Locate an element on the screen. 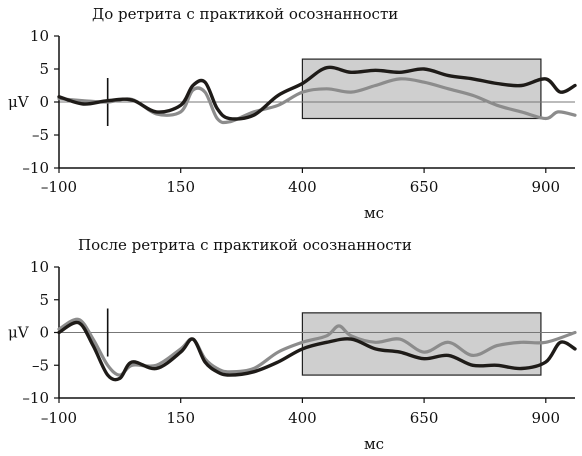 The height and width of the screenshot is (456, 582). series-line-gray is located at coordinates (317, 101).